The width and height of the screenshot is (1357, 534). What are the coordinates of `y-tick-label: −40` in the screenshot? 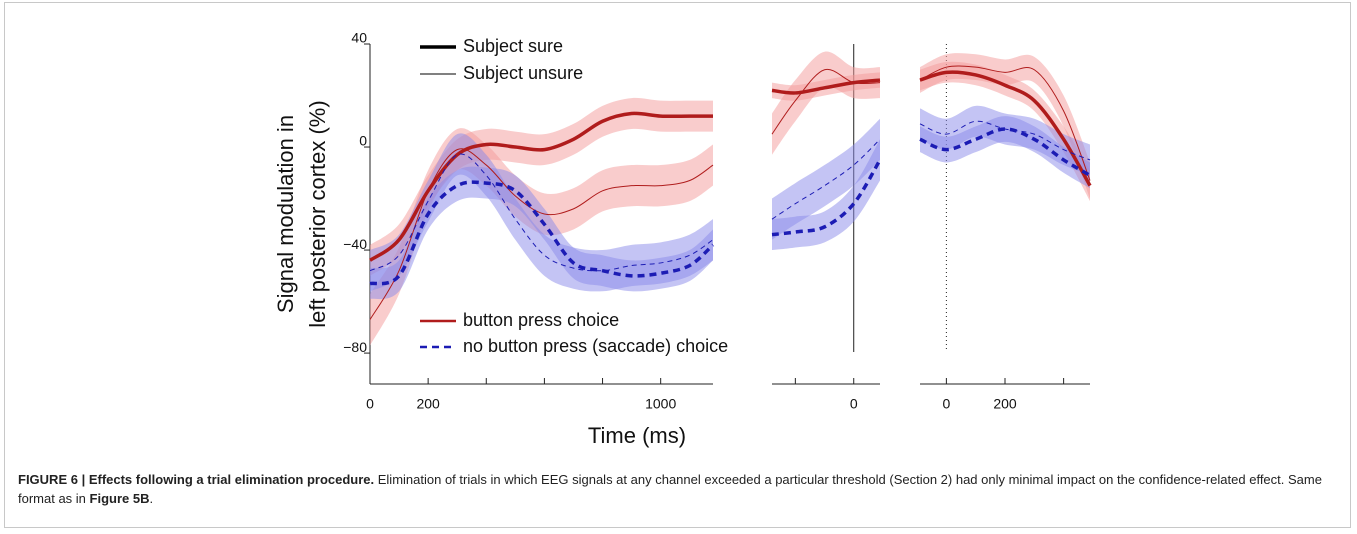 It's located at (355, 244).